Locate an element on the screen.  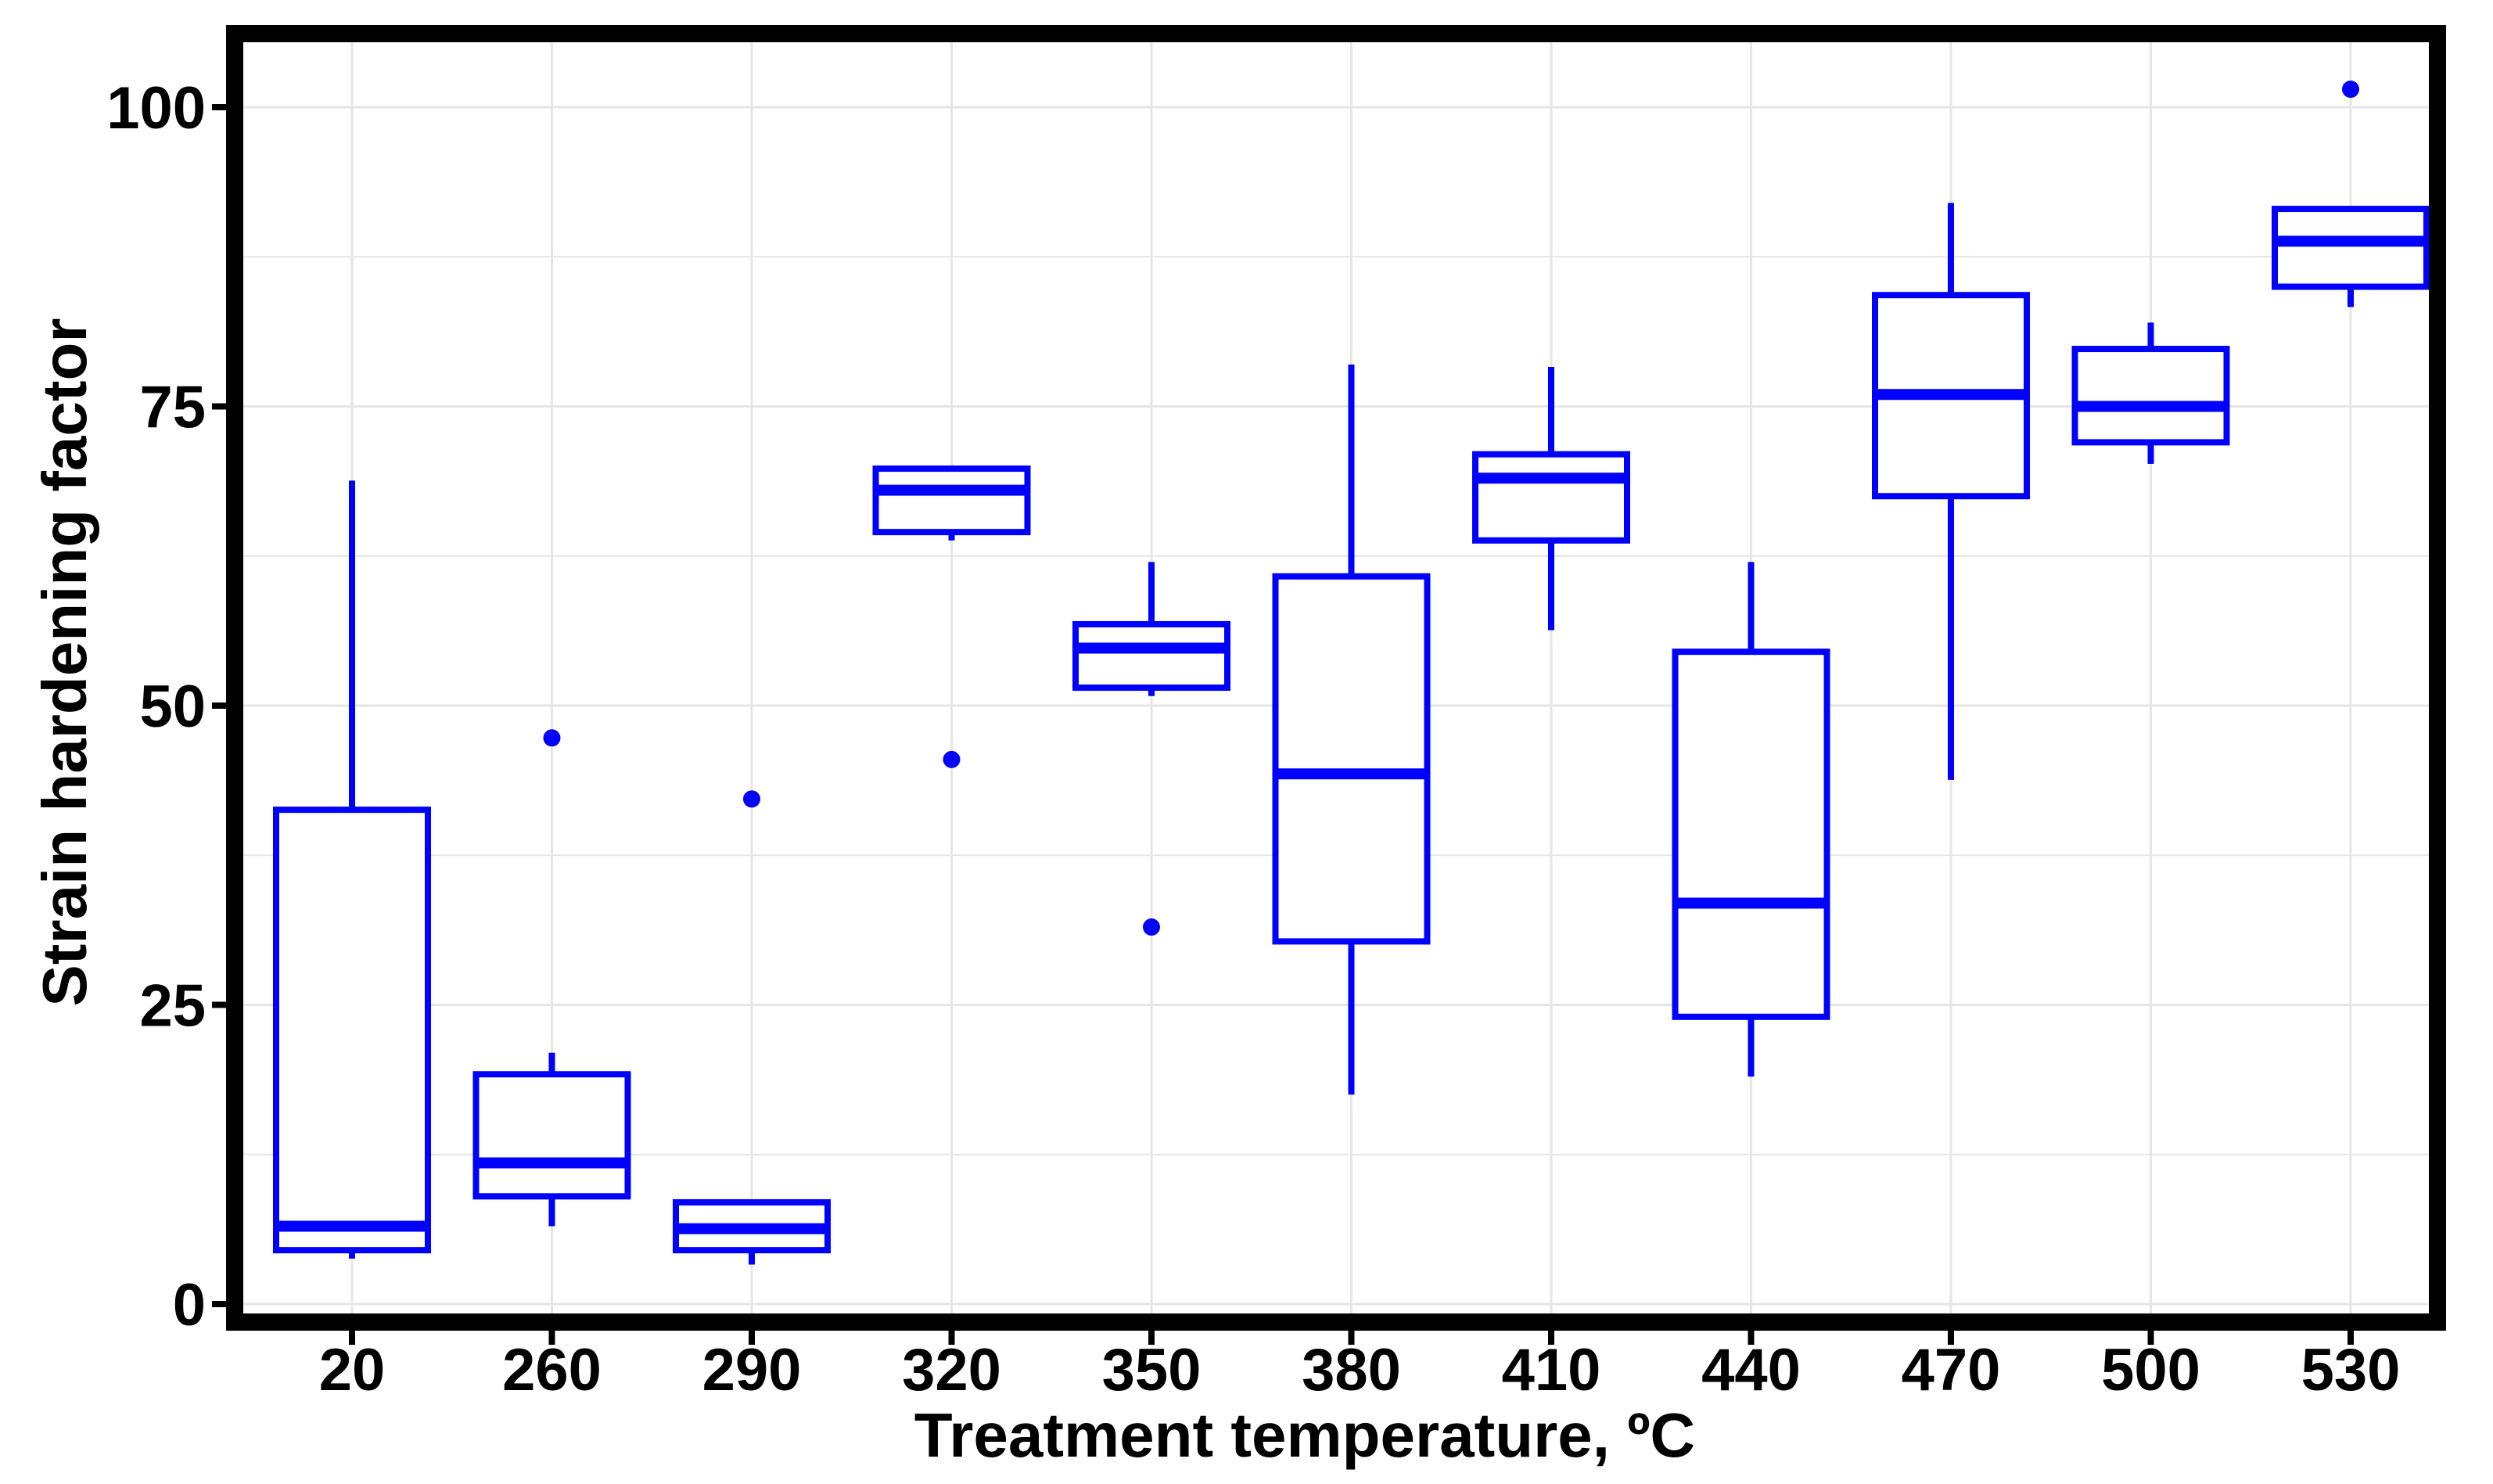
x-tick-label: 320 is located at coordinates (951, 1370).